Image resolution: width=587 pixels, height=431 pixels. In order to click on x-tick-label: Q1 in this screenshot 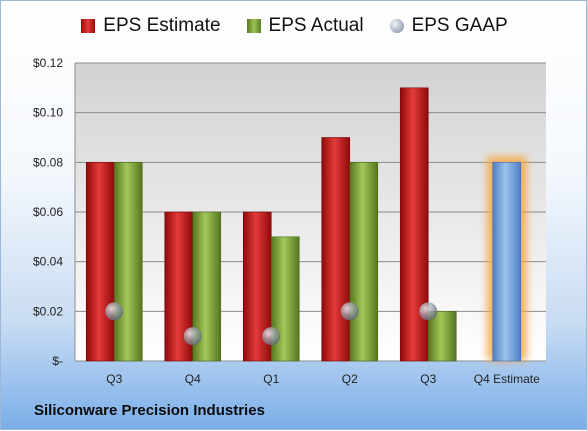, I will do `click(271, 379)`.